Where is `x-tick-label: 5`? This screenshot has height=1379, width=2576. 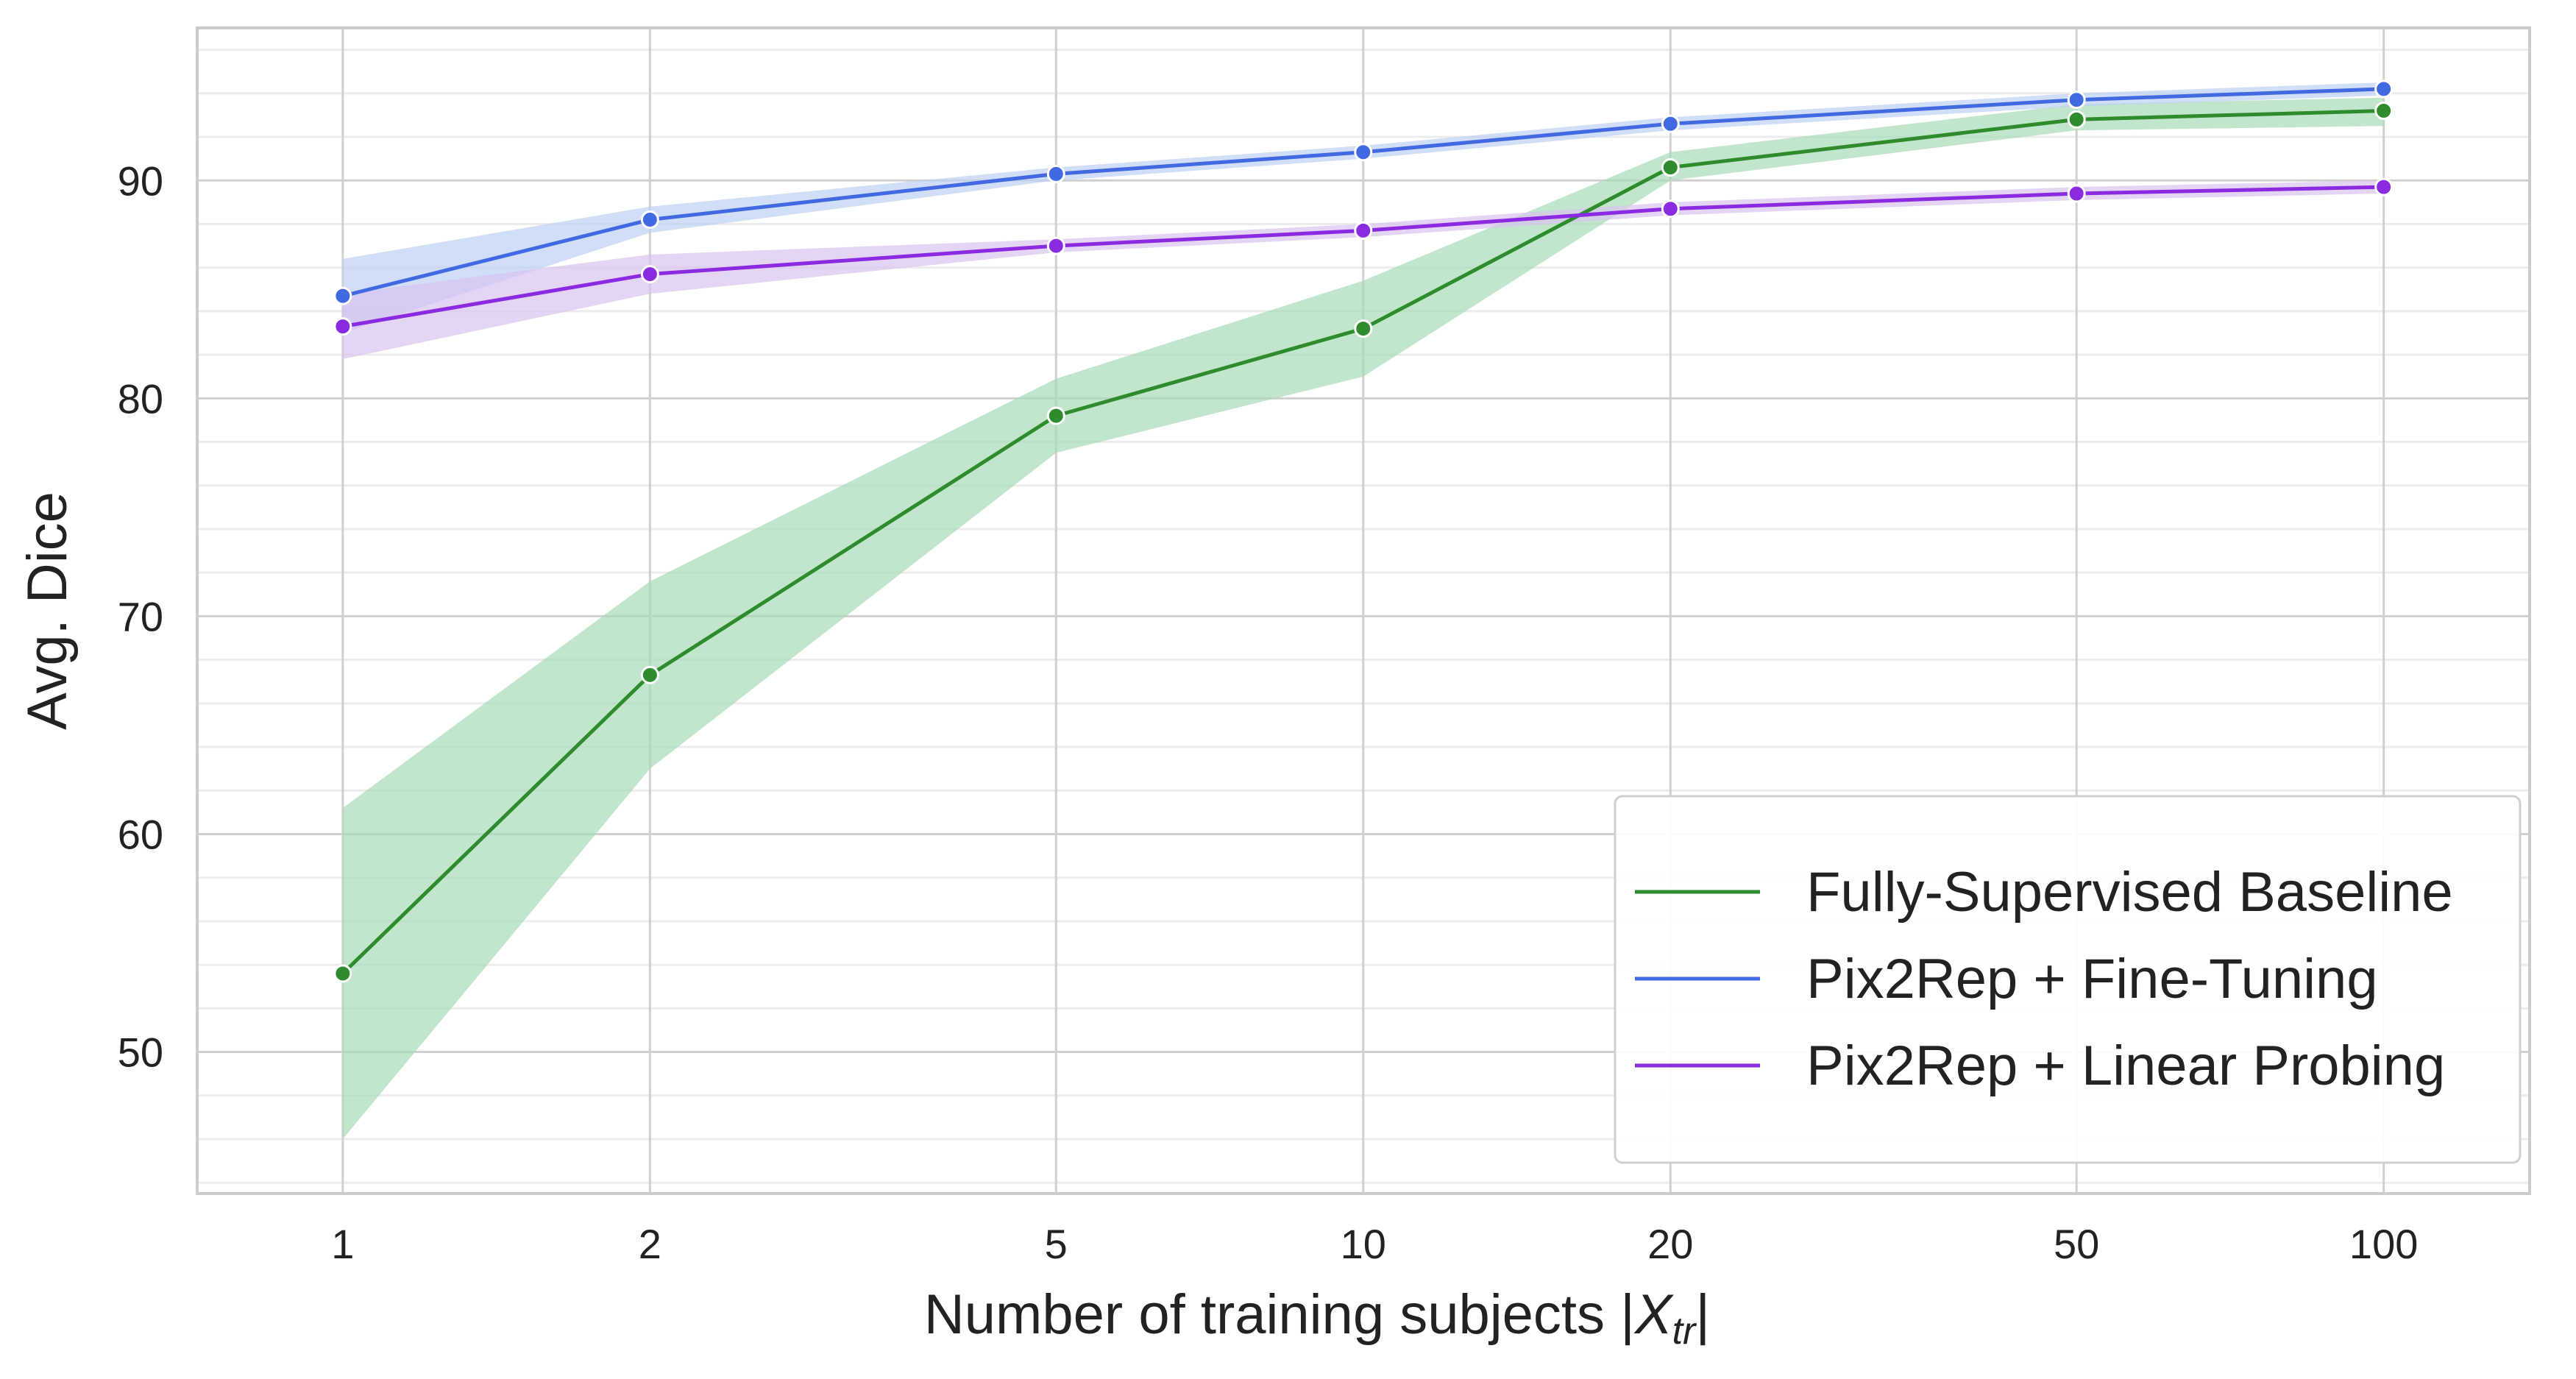
x-tick-label: 5 is located at coordinates (1056, 1244).